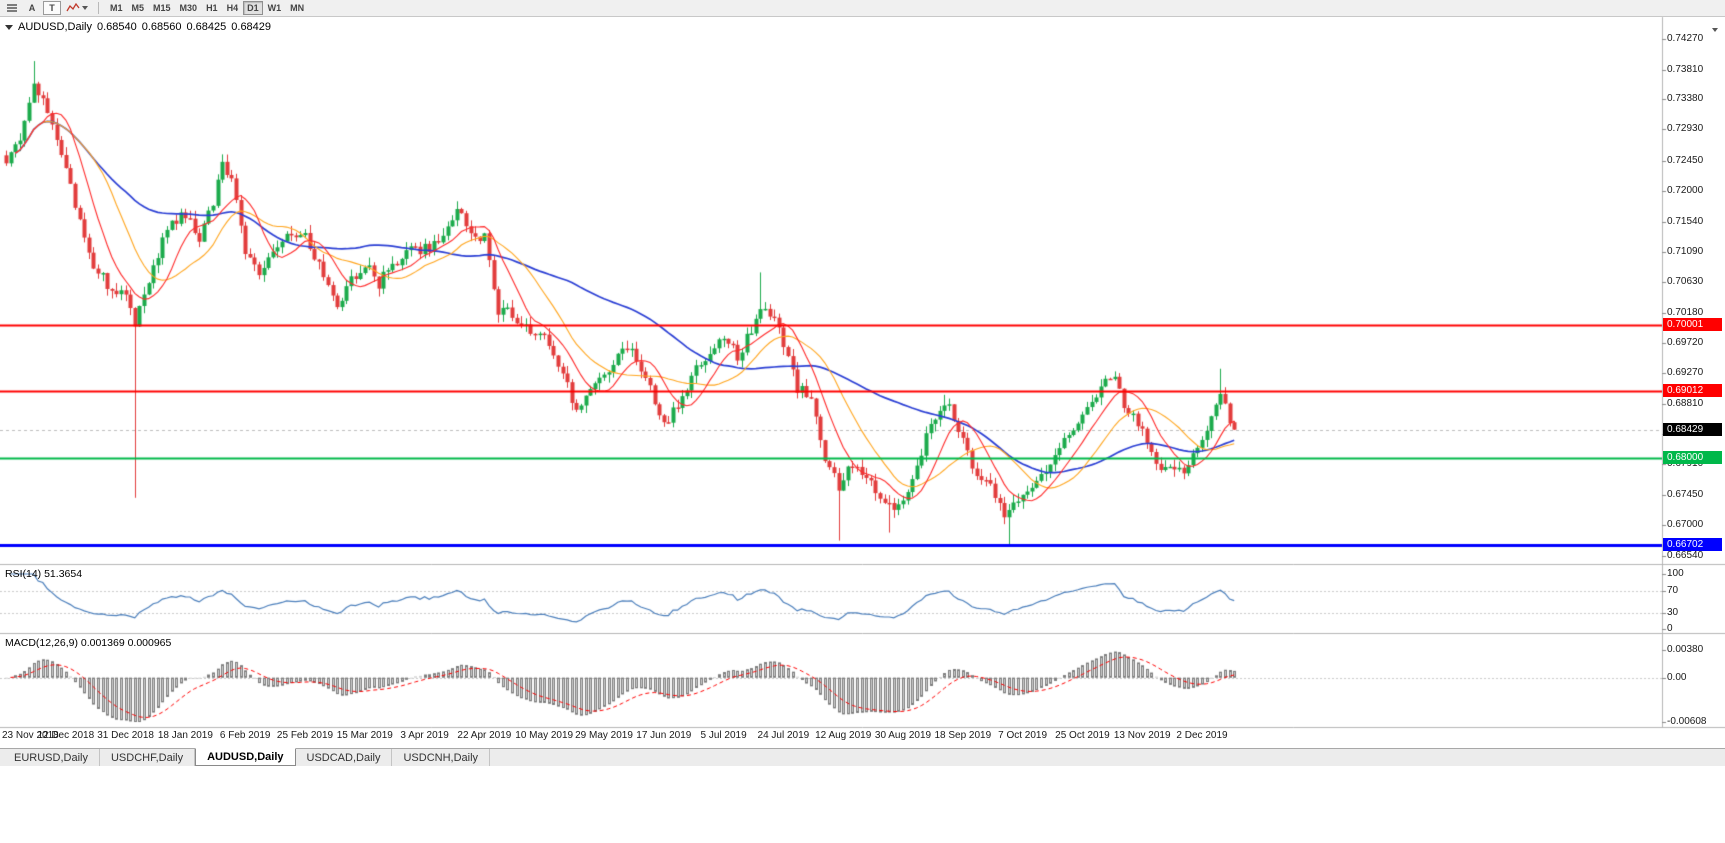 This screenshot has width=1725, height=843. I want to click on zigzag-dropdown-caret-icon, so click(85, 8).